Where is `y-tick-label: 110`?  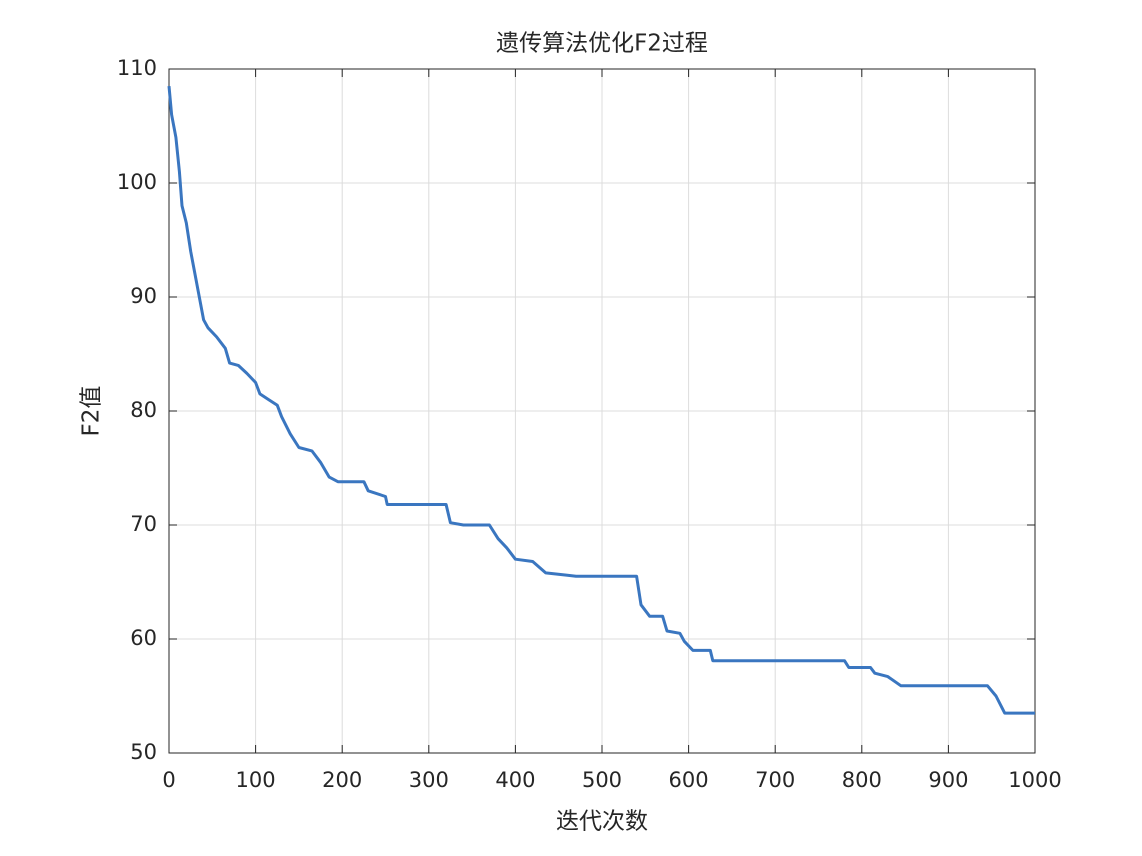
y-tick-label: 110 is located at coordinates (137, 68).